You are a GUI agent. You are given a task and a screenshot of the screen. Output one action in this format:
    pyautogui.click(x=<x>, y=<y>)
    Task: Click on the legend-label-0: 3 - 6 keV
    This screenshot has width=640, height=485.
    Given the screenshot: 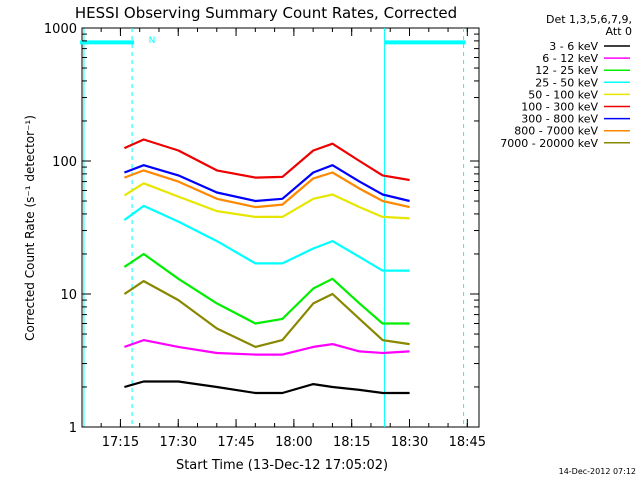 What is the action you would take?
    pyautogui.click(x=573, y=46)
    